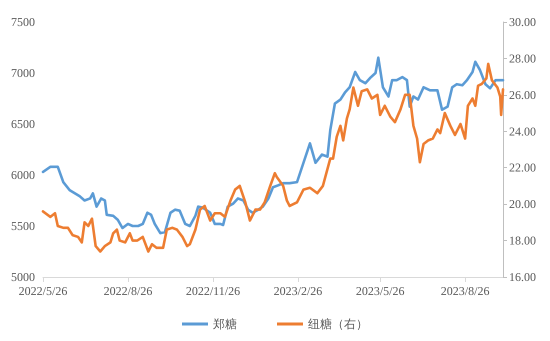  What do you see at coordinates (213, 291) in the screenshot?
I see `x-tick-label: 2022/11/26` at bounding box center [213, 291].